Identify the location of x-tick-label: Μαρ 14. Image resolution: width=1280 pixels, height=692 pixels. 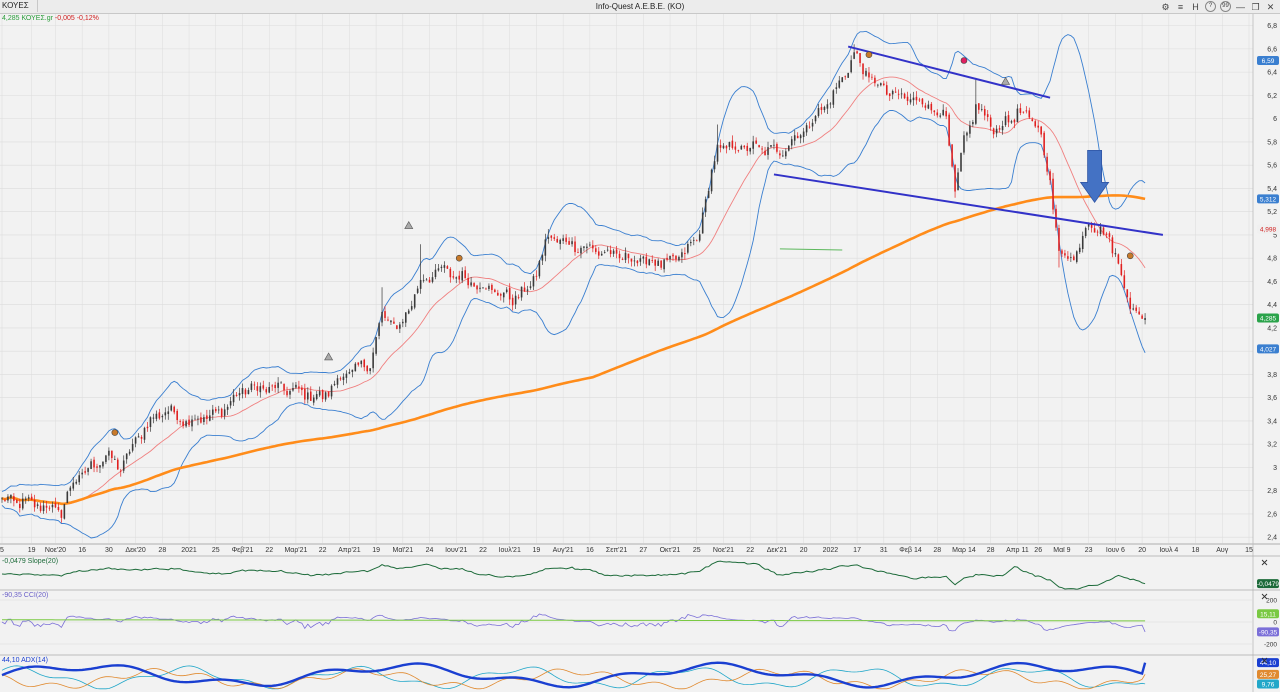
(964, 550).